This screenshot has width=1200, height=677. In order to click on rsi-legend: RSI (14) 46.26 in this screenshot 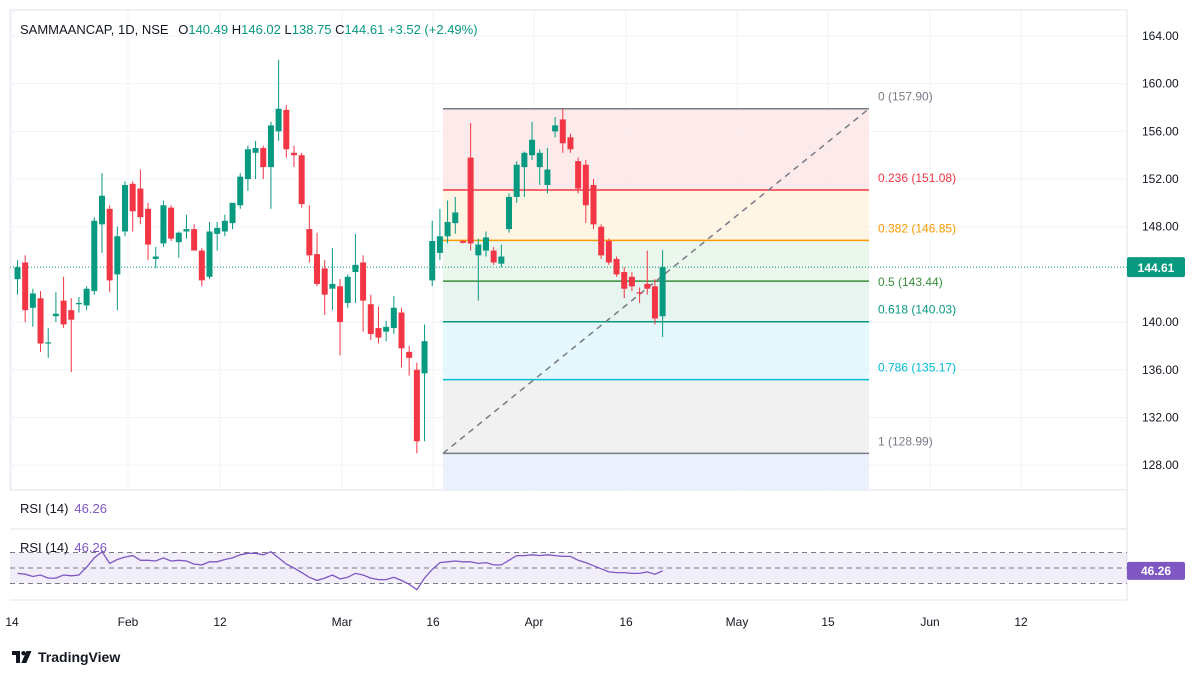, I will do `click(63, 547)`.